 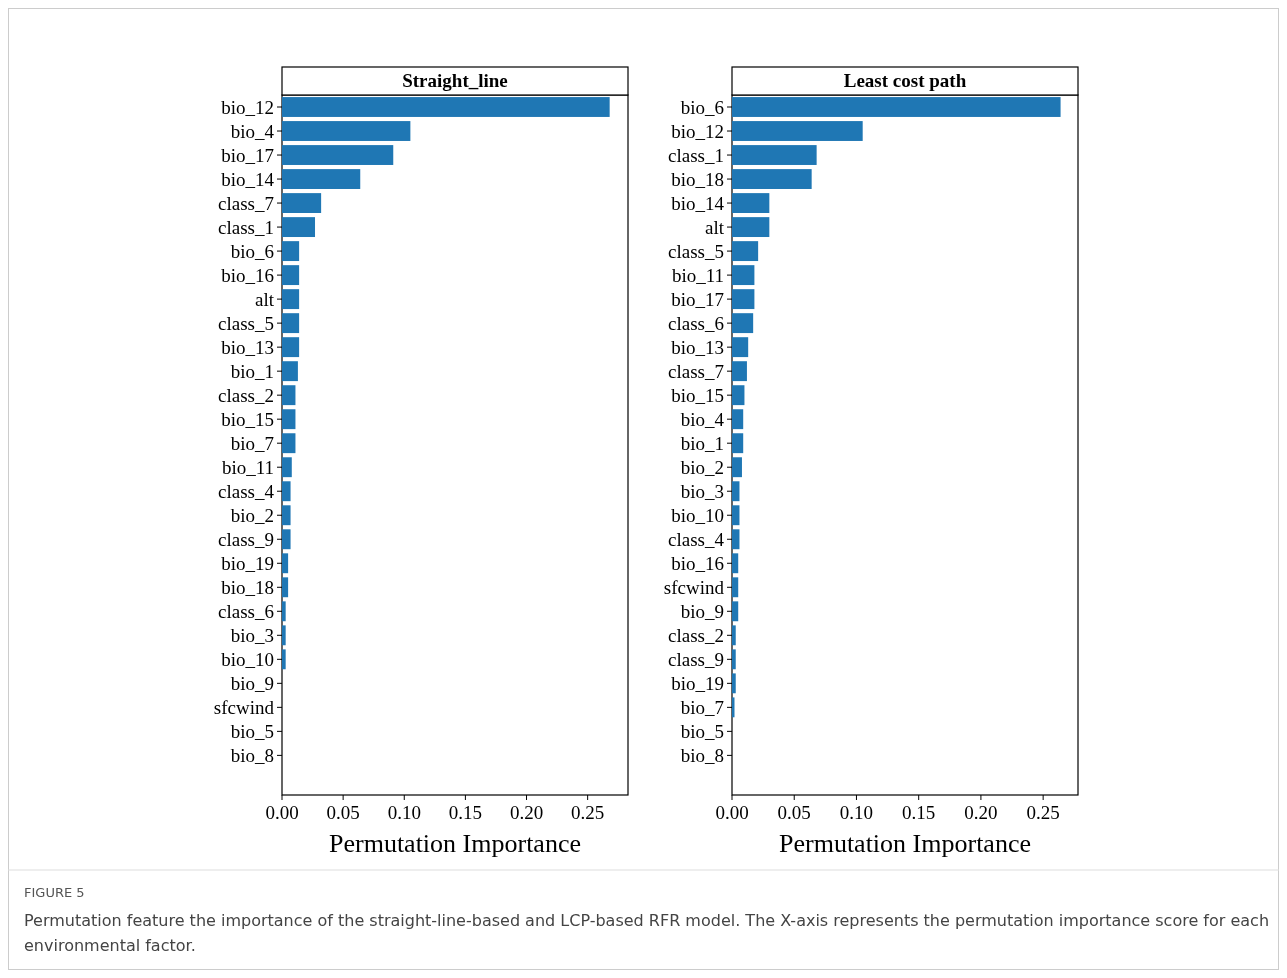 What do you see at coordinates (697, 275) in the screenshot?
I see `y-tick-label: bio_11` at bounding box center [697, 275].